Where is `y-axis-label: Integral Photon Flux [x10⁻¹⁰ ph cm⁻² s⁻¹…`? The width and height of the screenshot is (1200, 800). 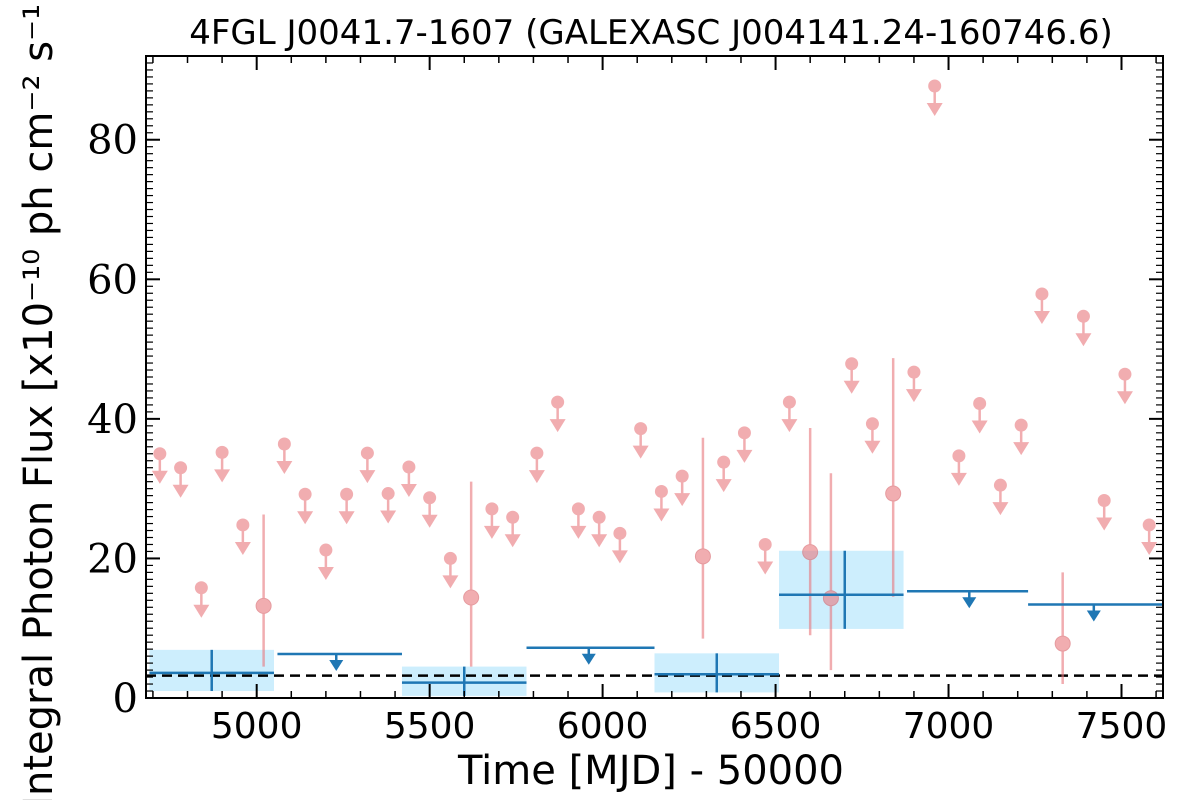 y-axis-label: Integral Photon Flux [x10⁻¹⁰ ph cm⁻² s⁻¹… is located at coordinates (39, 400).